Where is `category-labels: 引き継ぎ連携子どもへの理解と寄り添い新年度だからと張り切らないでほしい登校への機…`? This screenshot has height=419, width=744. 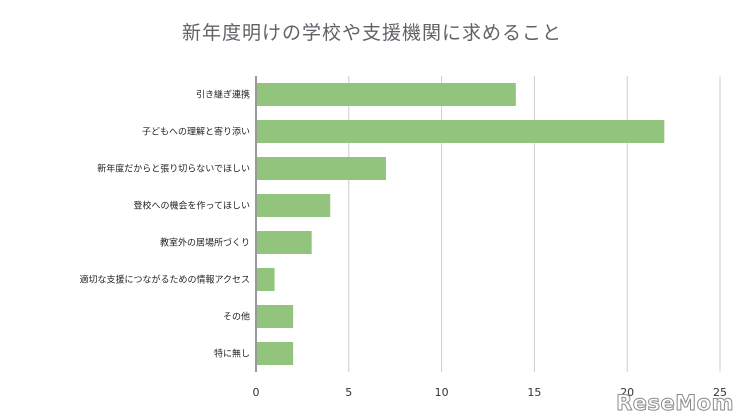 category-labels: 引き継ぎ連携子どもへの理解と寄り添い新年度だからと張り切らないでほしい登校への機… is located at coordinates (164, 224).